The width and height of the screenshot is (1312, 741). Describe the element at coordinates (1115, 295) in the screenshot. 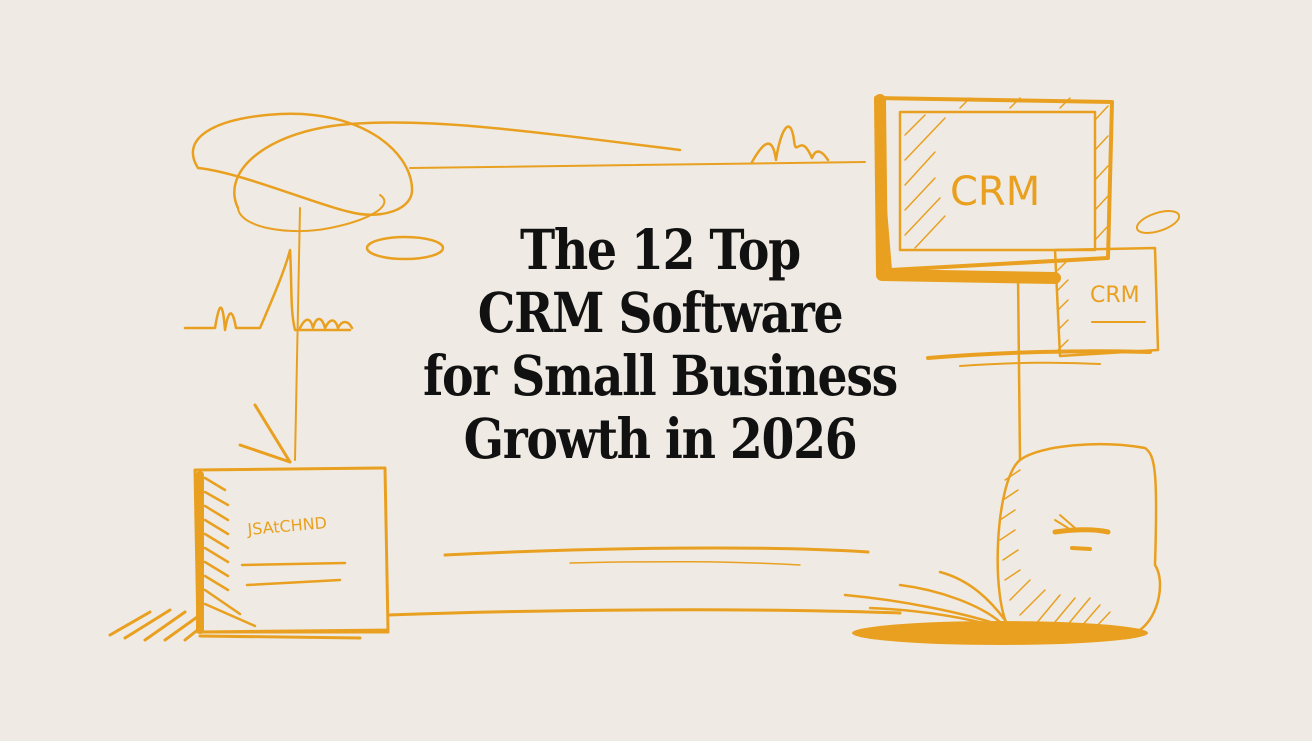

I see `crm-small-label: CRM` at that location.